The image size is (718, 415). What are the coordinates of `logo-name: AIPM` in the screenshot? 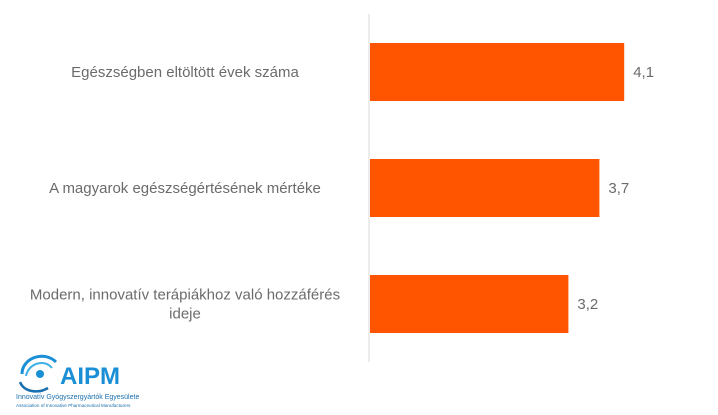 It's located at (90, 376).